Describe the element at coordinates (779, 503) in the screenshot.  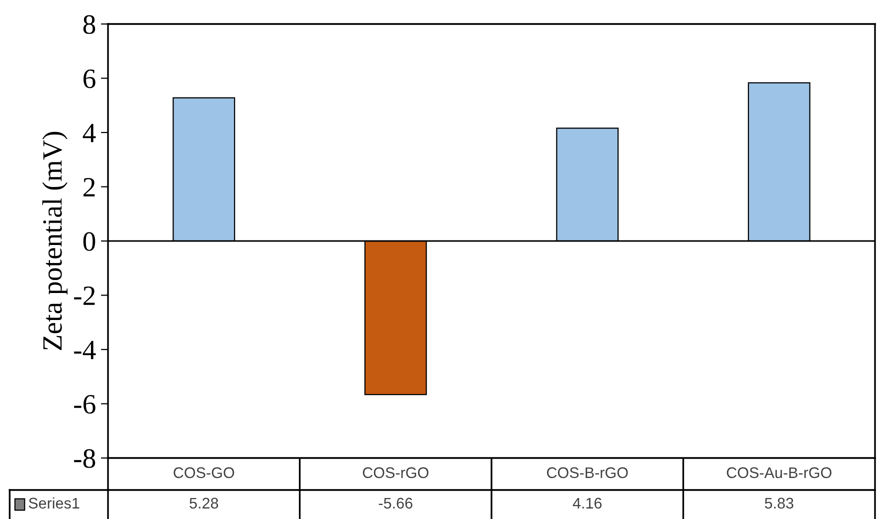
I see `data-label: 5.83` at that location.